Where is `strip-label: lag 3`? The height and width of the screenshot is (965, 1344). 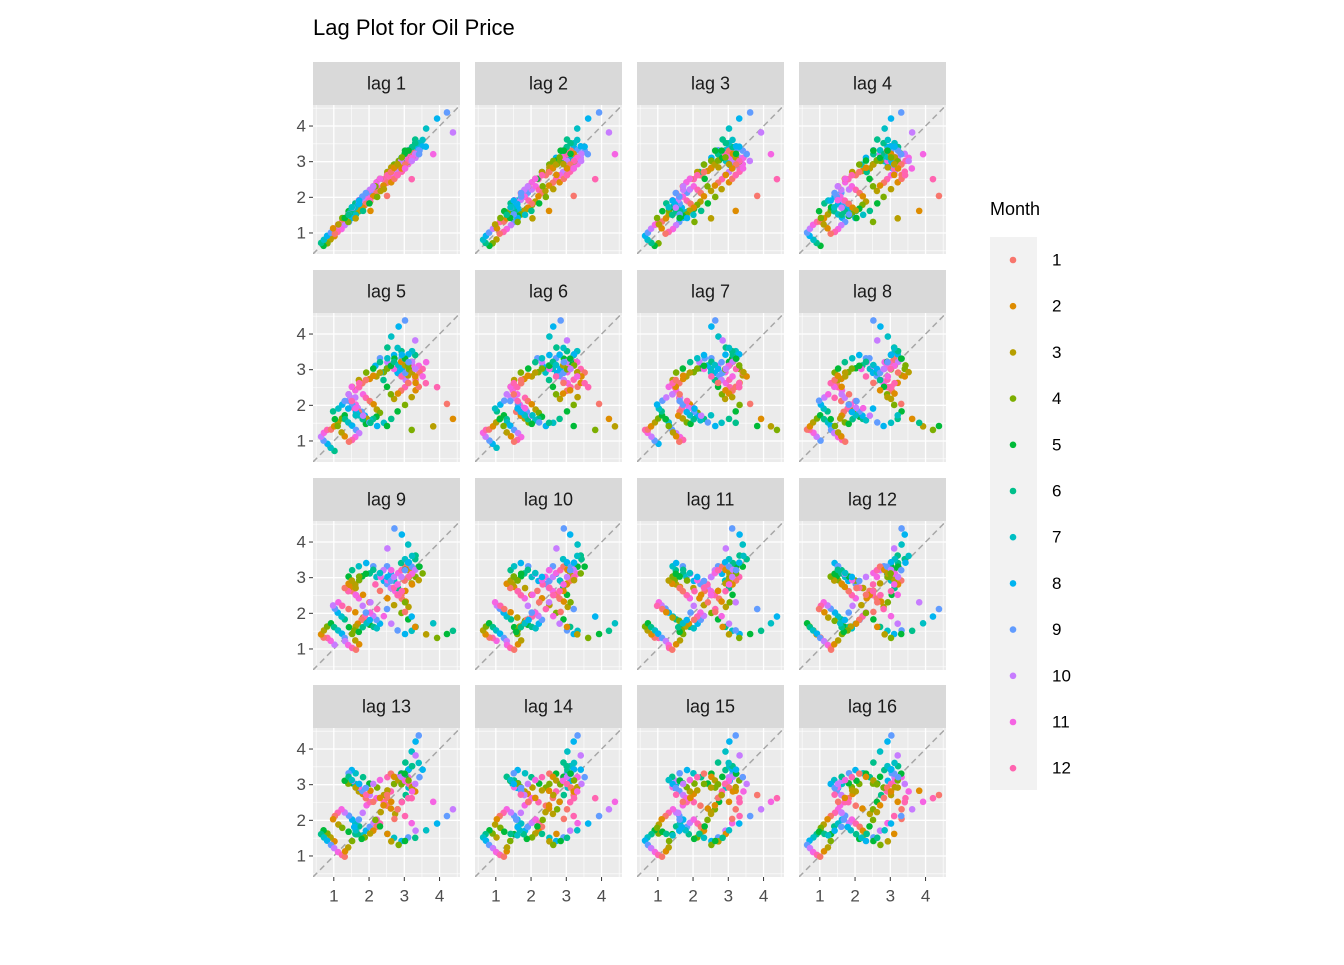 strip-label: lag 3 is located at coordinates (710, 83).